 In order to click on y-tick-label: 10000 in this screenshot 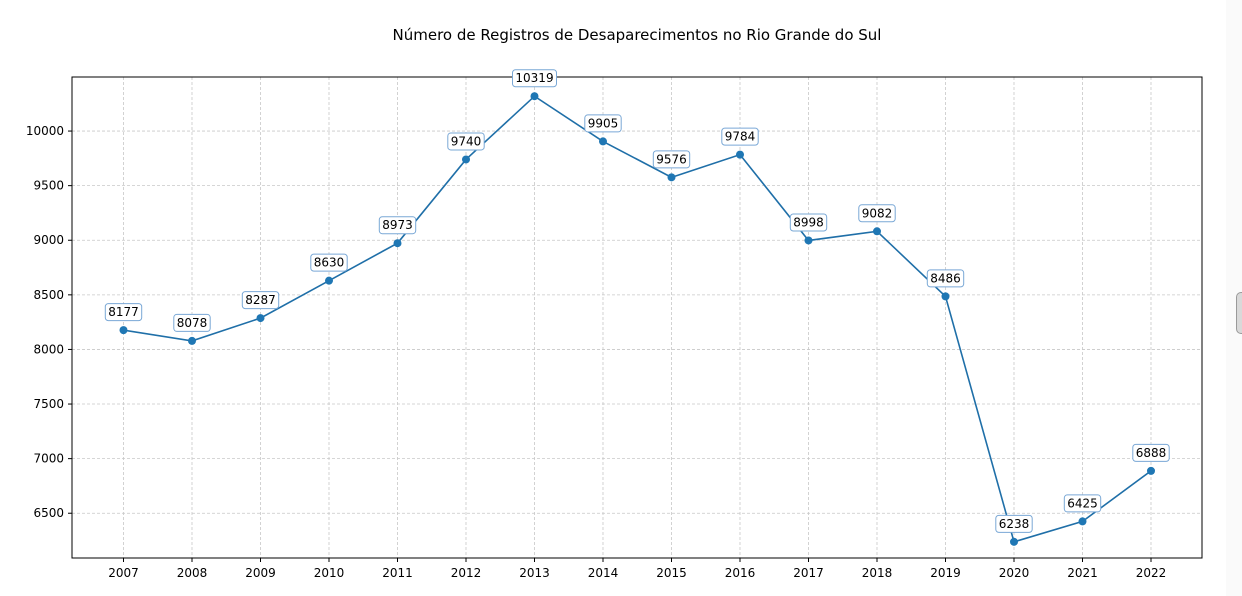, I will do `click(45, 131)`.